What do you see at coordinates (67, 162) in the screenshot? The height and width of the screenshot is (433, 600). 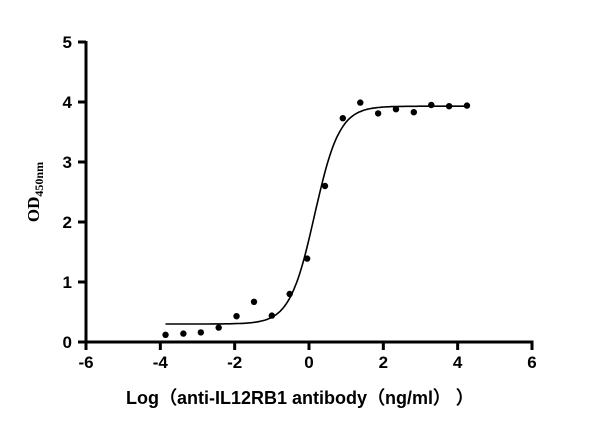 I see `y-tick-label: 3` at bounding box center [67, 162].